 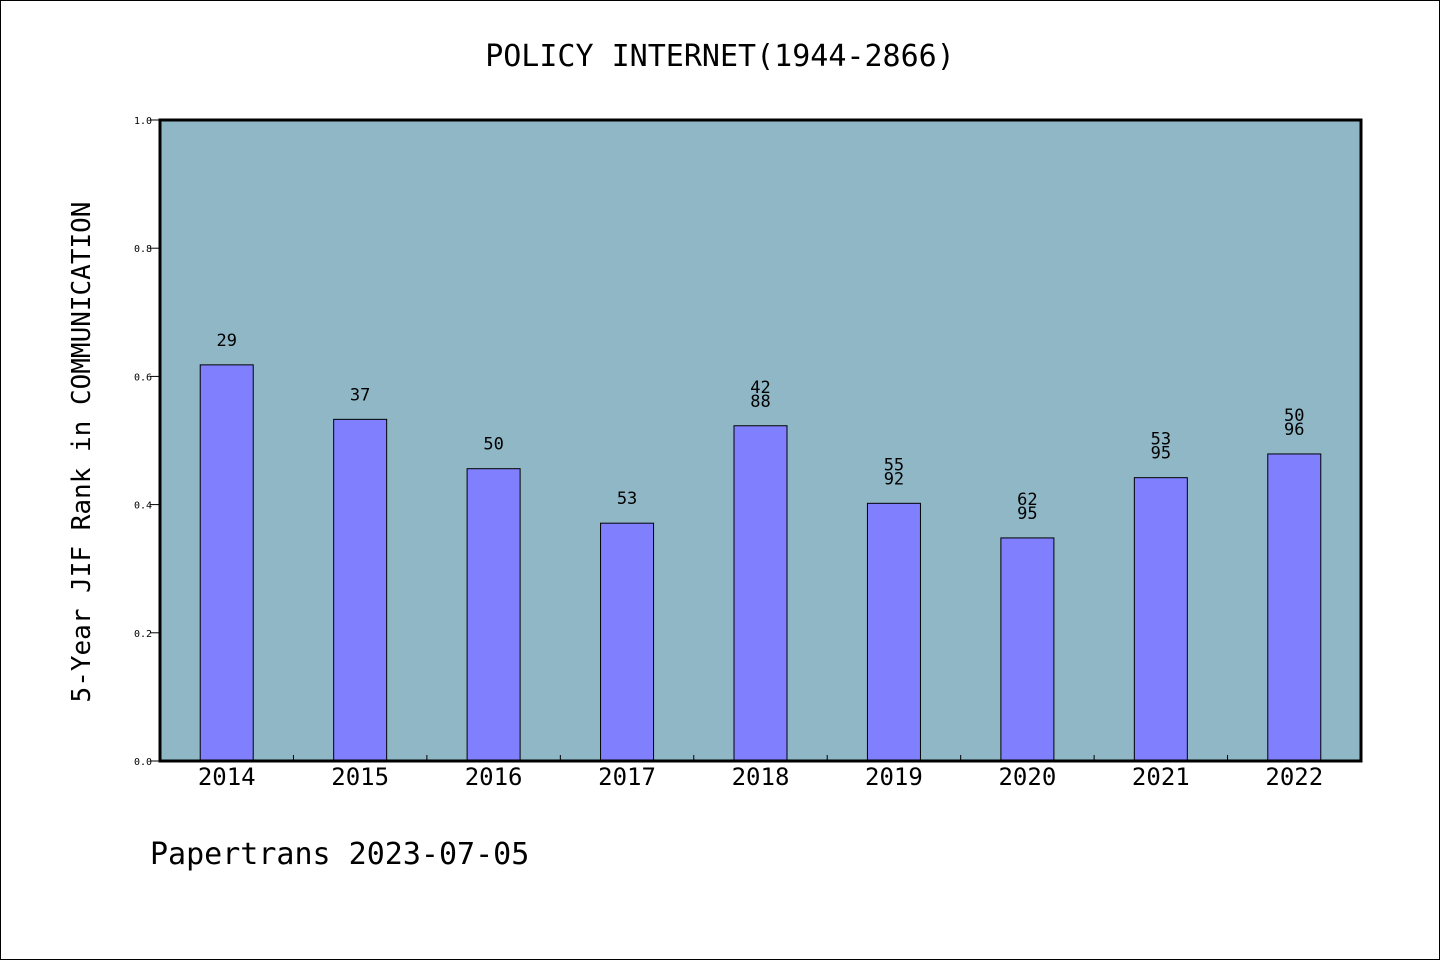 I want to click on chart-title: POLICY INTERNET(1944-2866), so click(x=720, y=56).